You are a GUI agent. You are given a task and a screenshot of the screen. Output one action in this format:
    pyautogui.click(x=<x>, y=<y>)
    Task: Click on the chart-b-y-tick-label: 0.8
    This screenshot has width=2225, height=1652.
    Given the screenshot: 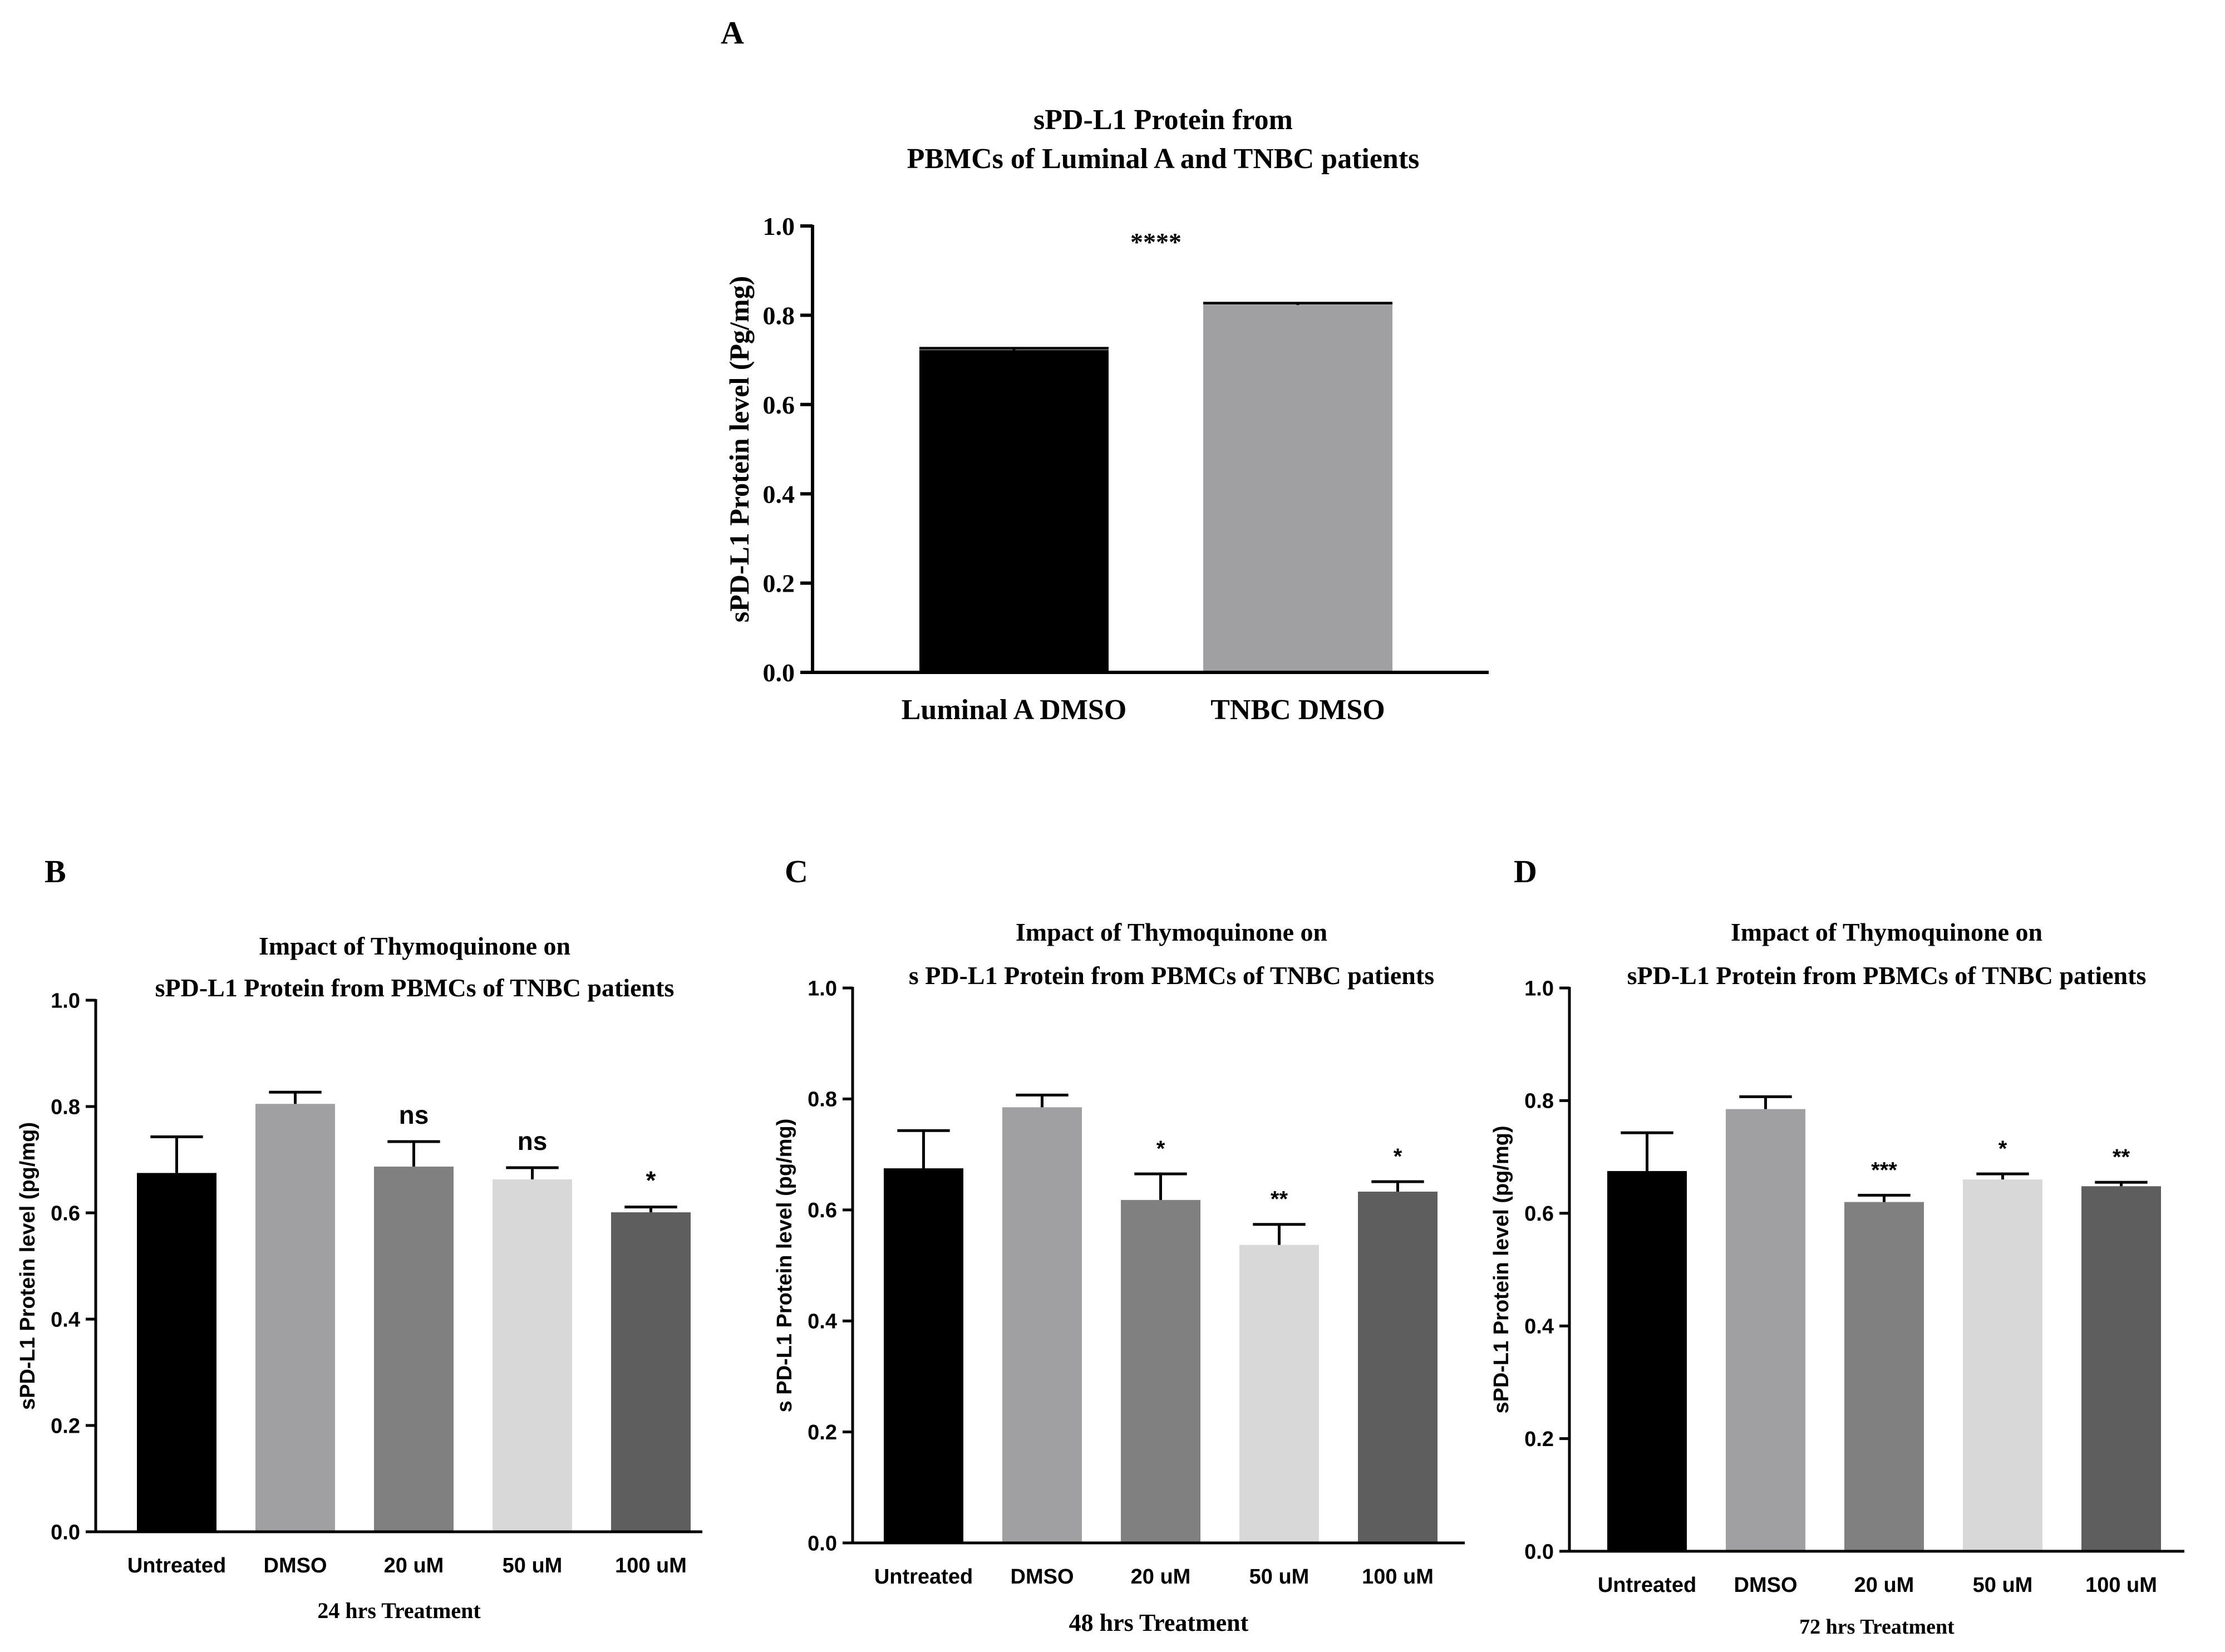 What is the action you would take?
    pyautogui.click(x=65, y=1107)
    